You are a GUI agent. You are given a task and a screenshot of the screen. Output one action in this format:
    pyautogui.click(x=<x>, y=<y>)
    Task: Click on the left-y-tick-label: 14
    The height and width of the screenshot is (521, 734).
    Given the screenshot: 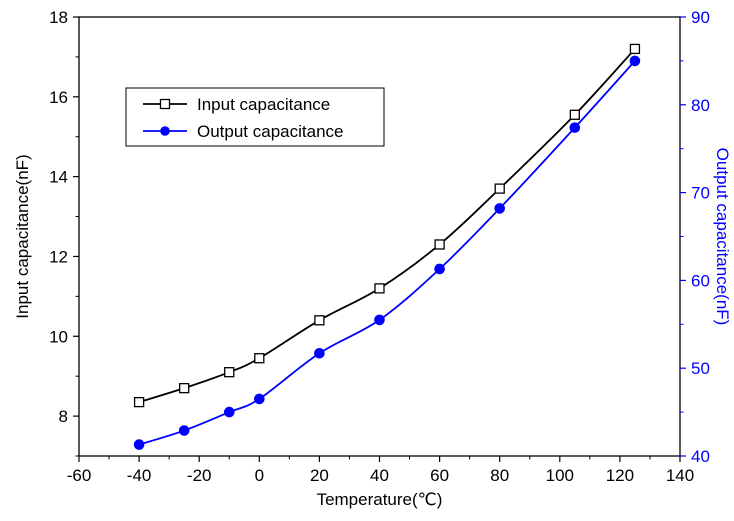 What is the action you would take?
    pyautogui.click(x=58, y=177)
    